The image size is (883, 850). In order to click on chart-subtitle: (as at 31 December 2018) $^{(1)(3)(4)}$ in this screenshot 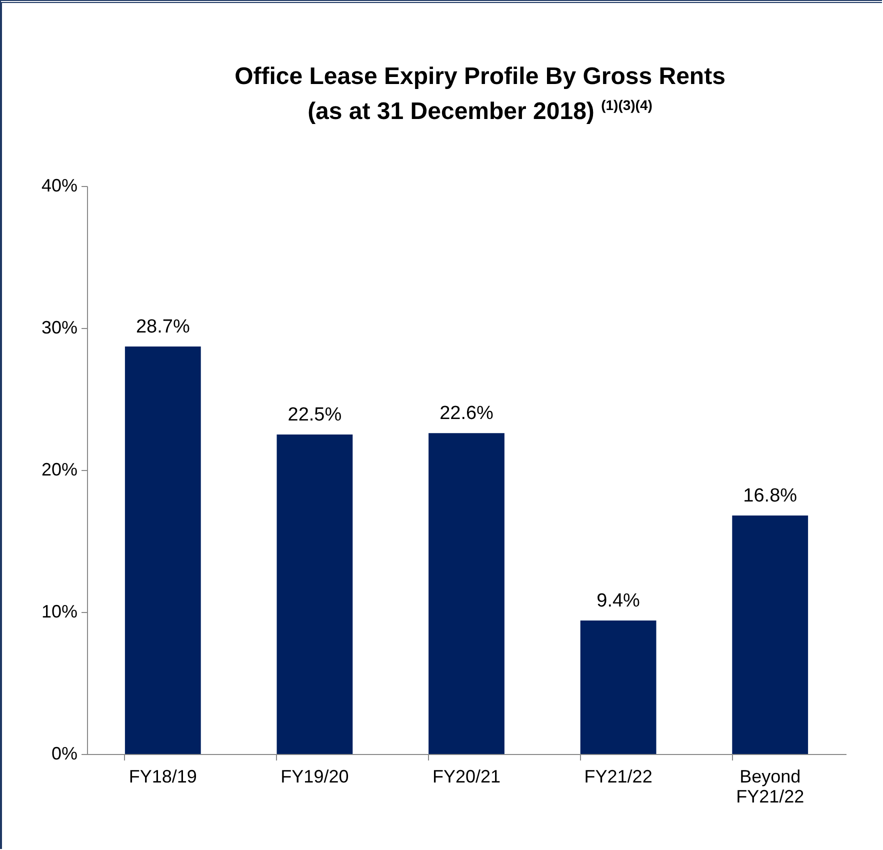, I will do `click(480, 111)`.